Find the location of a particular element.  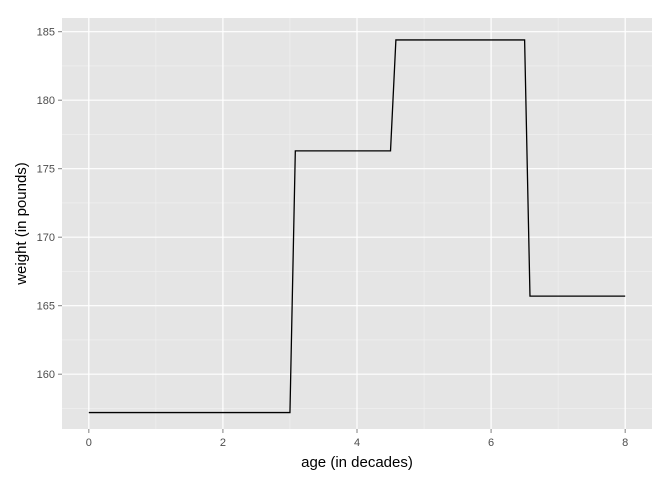

y-tick-label: 185 is located at coordinates (46, 33).